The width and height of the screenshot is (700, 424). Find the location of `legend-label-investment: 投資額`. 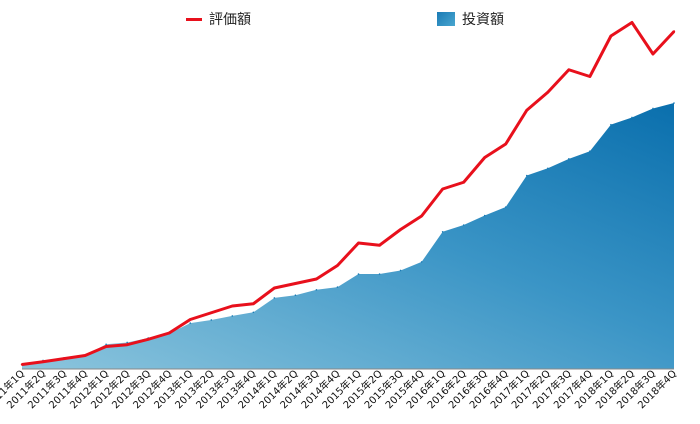

legend-label-investment: 投資額 is located at coordinates (483, 20).